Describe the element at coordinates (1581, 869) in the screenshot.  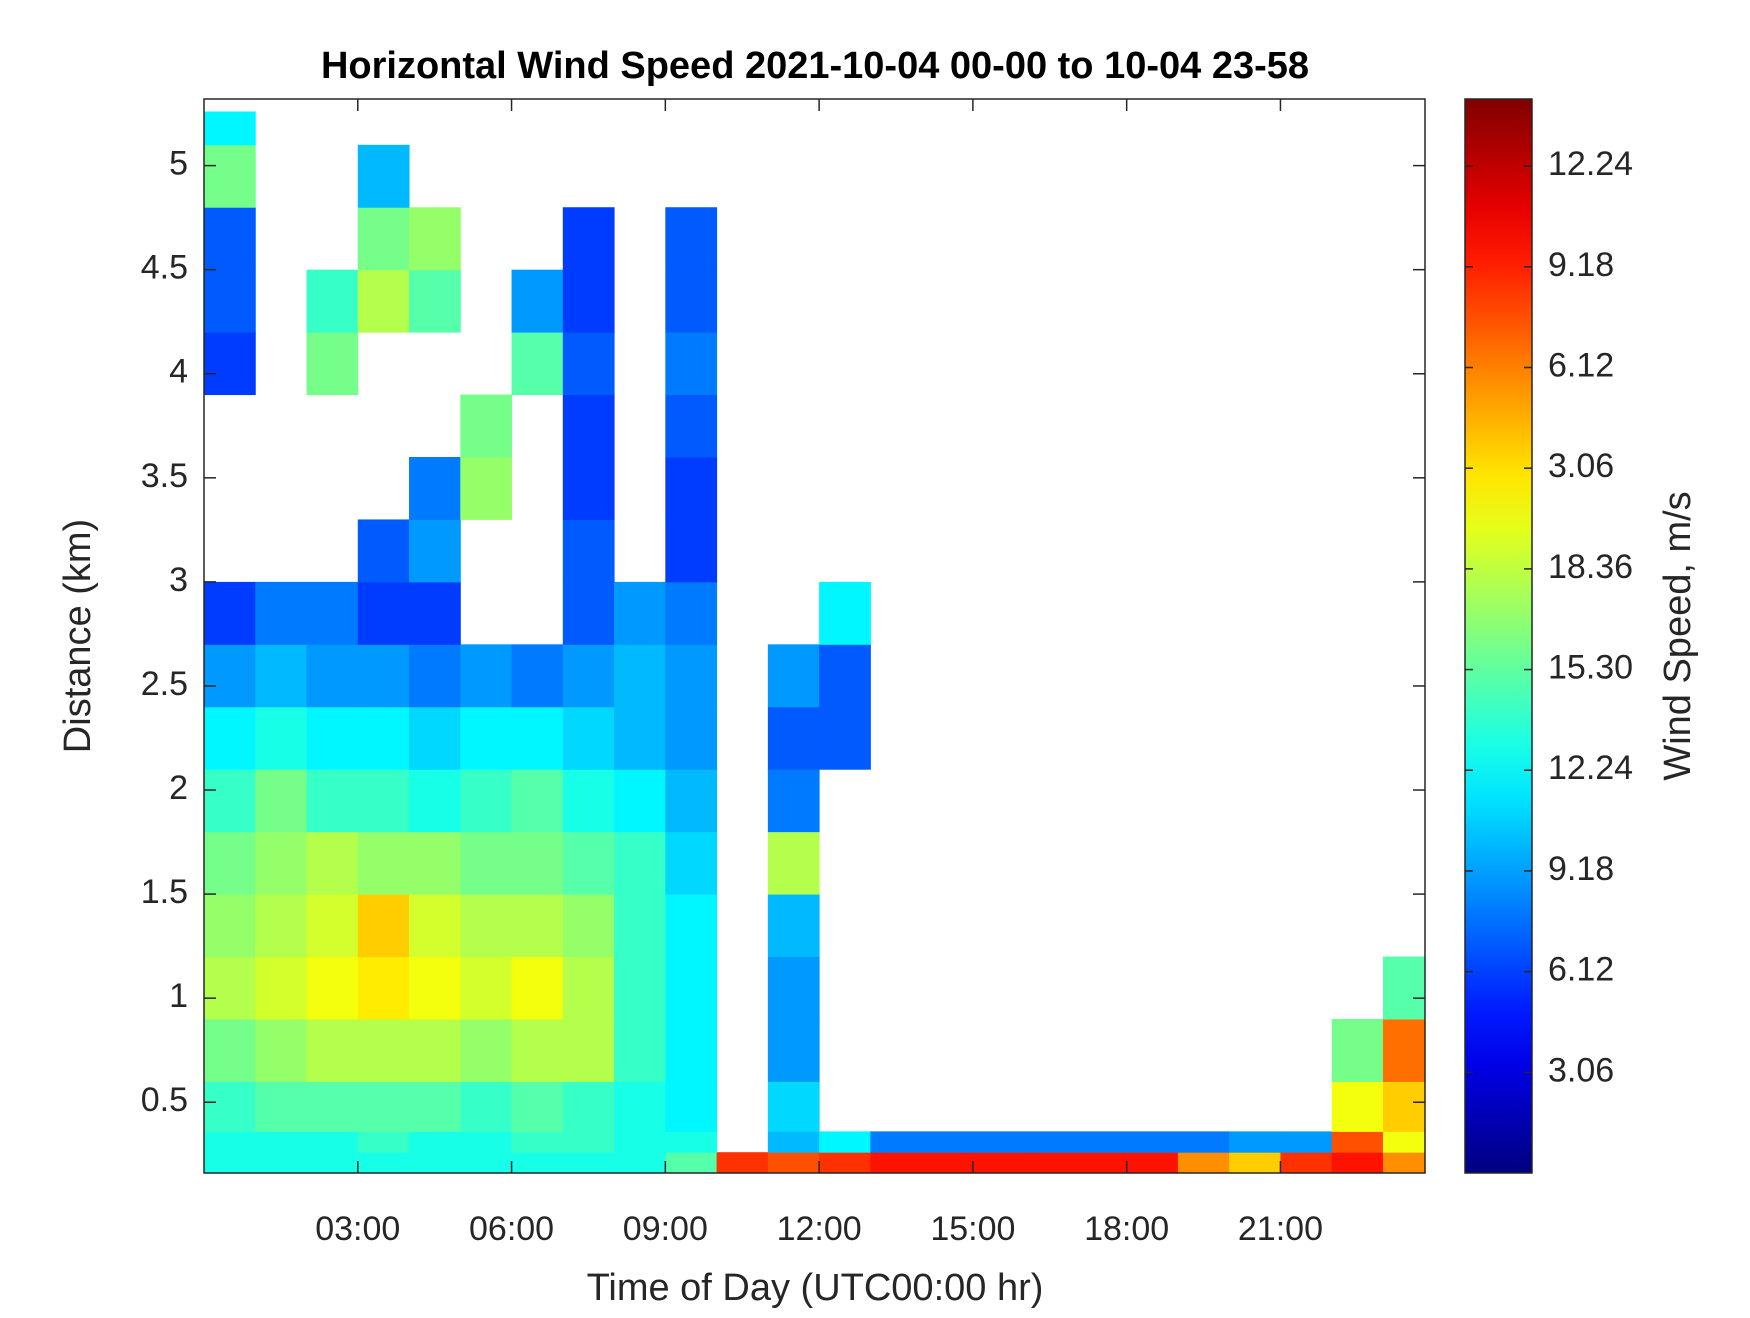
I see `colorbar-tick-label: 9.18` at that location.